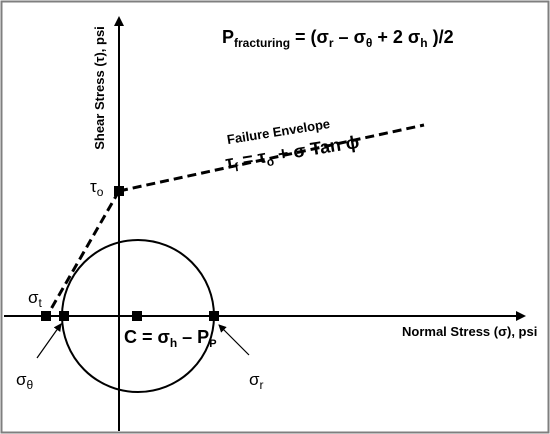 The image size is (550, 434). I want to click on sigma-t-label: σt, so click(35, 299).